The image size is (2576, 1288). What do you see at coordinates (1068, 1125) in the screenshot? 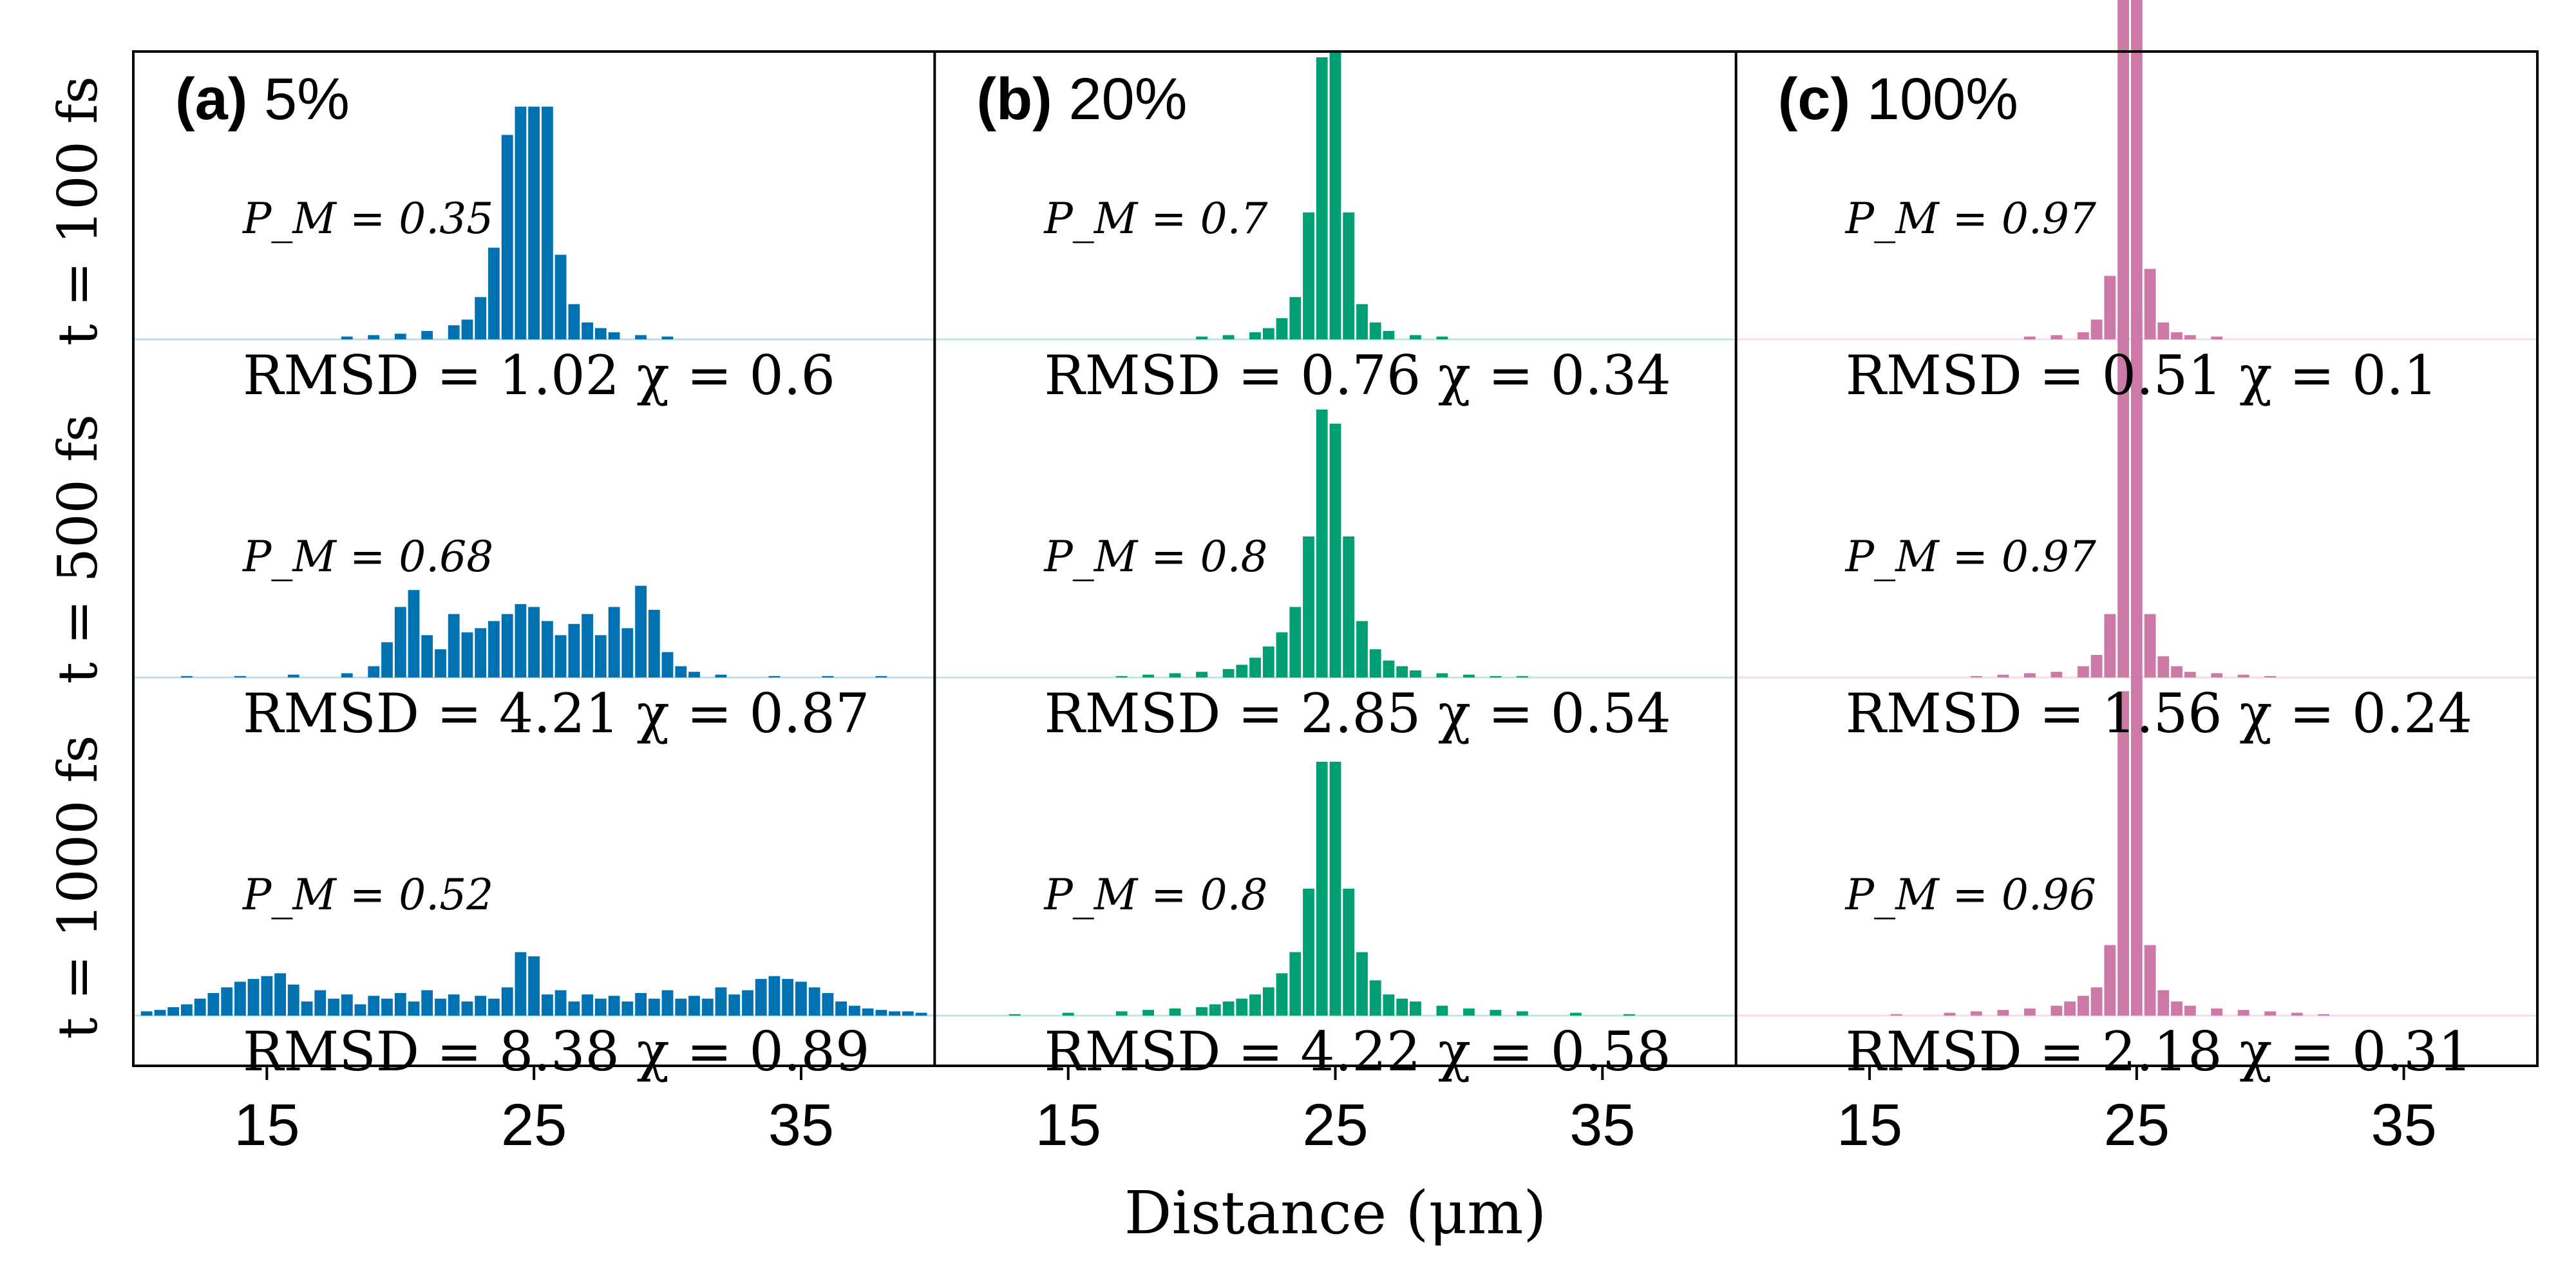
I see `x-tick-label: 15` at bounding box center [1068, 1125].